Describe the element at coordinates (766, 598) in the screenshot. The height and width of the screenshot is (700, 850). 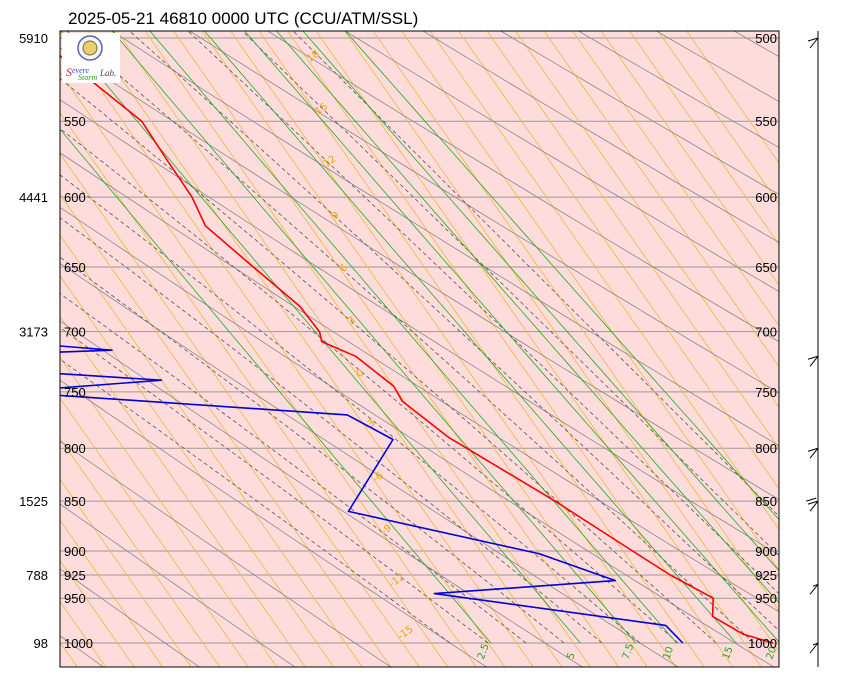
I see `pressure-label-right: 950` at that location.